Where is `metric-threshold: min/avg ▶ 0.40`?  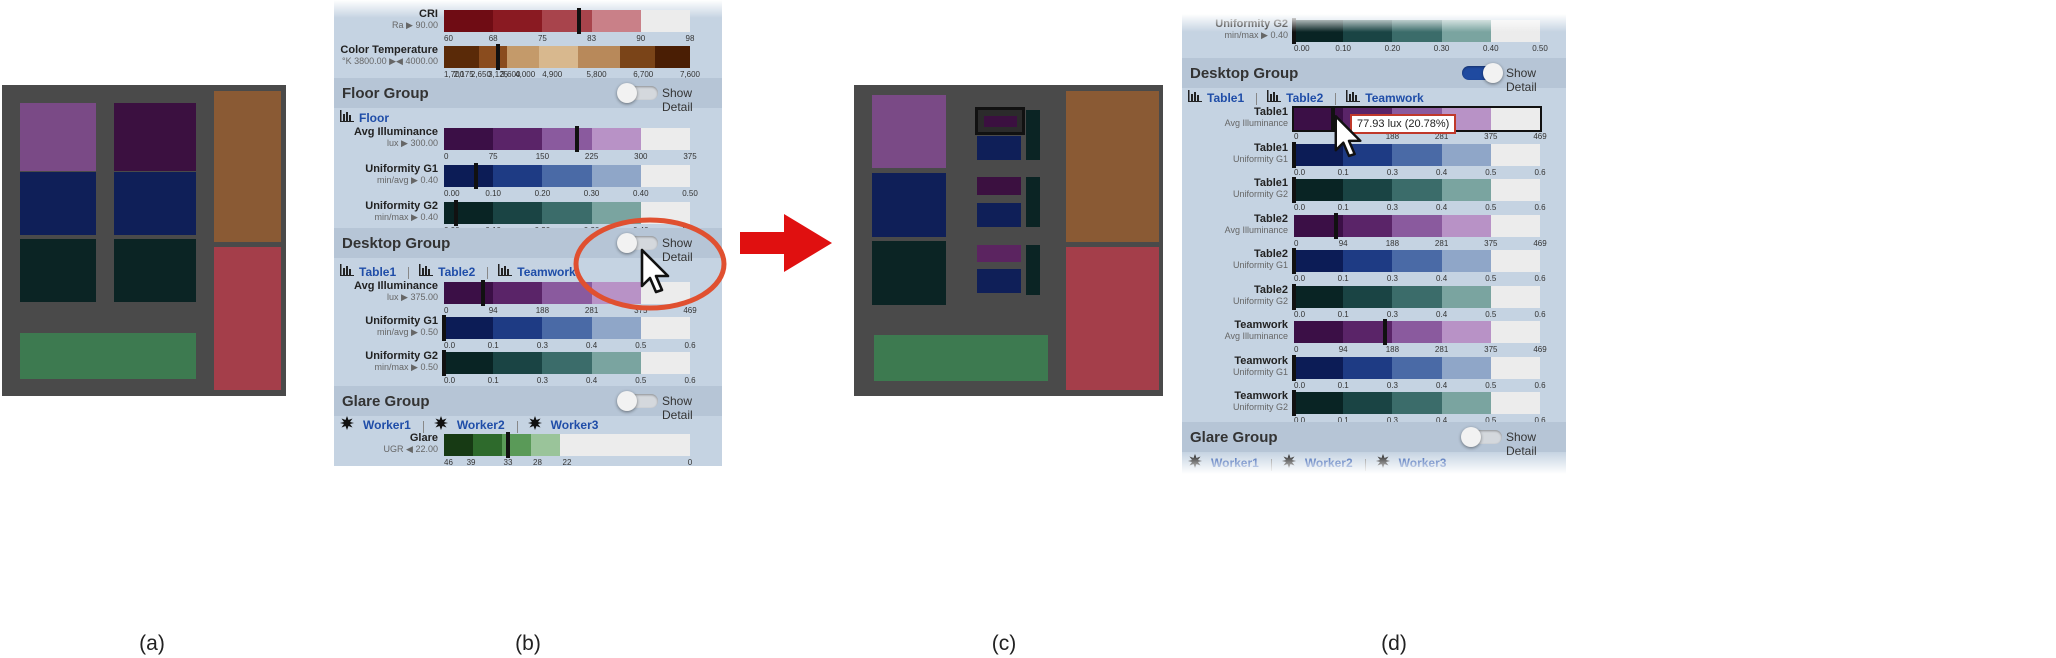
metric-threshold: min/avg ▶ 0.40 is located at coordinates (407, 180).